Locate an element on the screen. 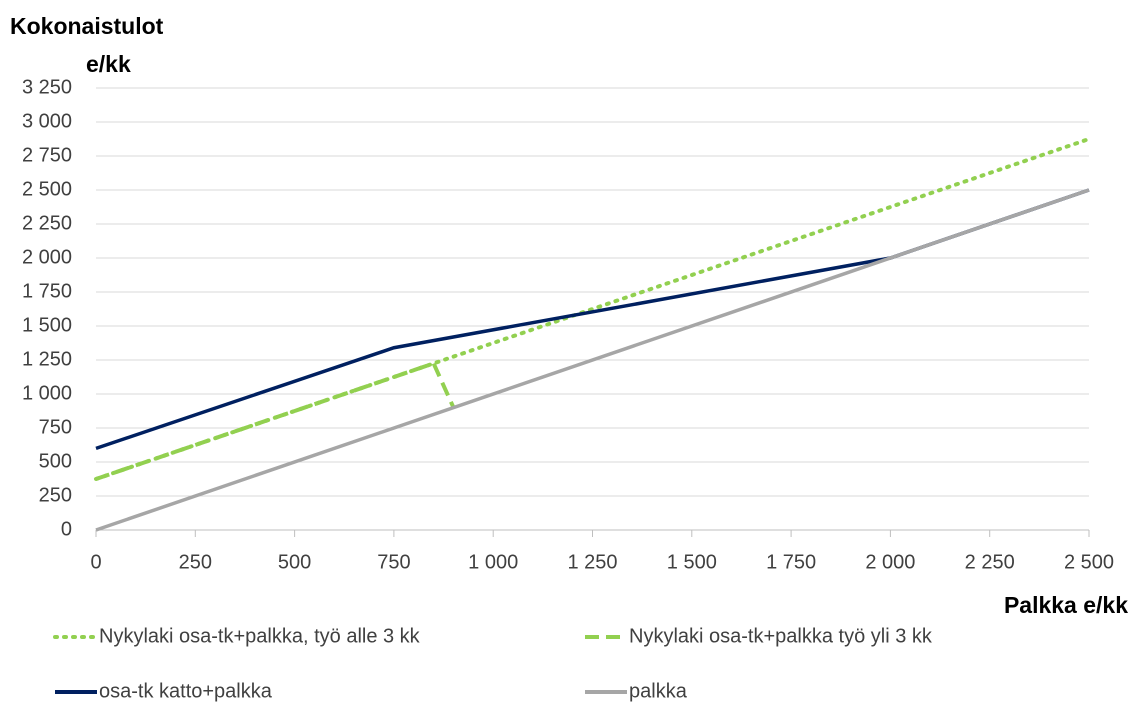  x-tick-label: 1 000 is located at coordinates (493, 562).